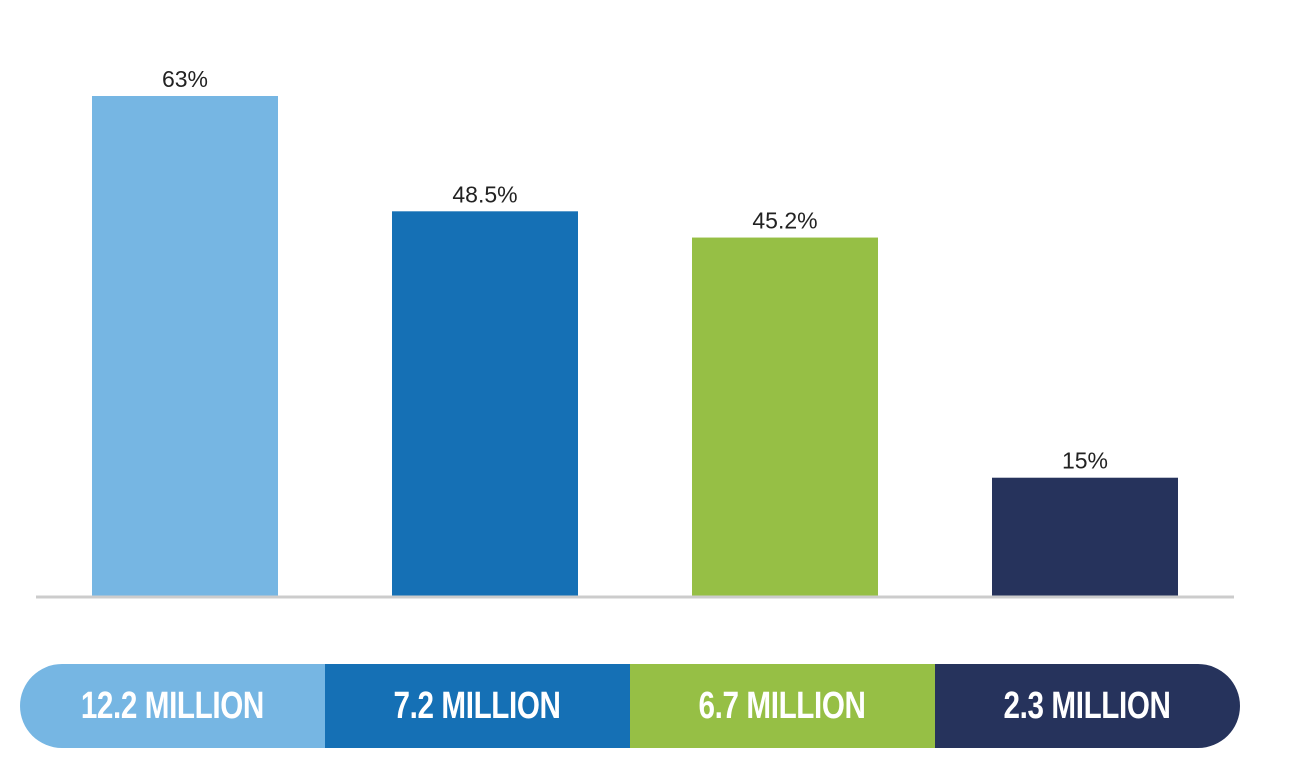 The width and height of the screenshot is (1306, 768). What do you see at coordinates (785, 417) in the screenshot?
I see `bar-radio` at bounding box center [785, 417].